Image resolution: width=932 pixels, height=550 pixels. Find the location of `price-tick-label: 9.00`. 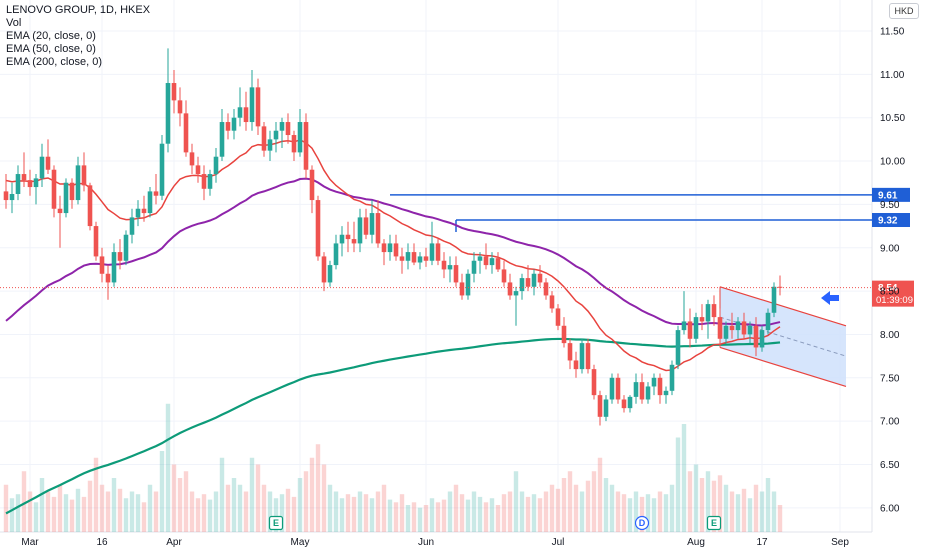

price-tick-label: 9.00 is located at coordinates (890, 248).